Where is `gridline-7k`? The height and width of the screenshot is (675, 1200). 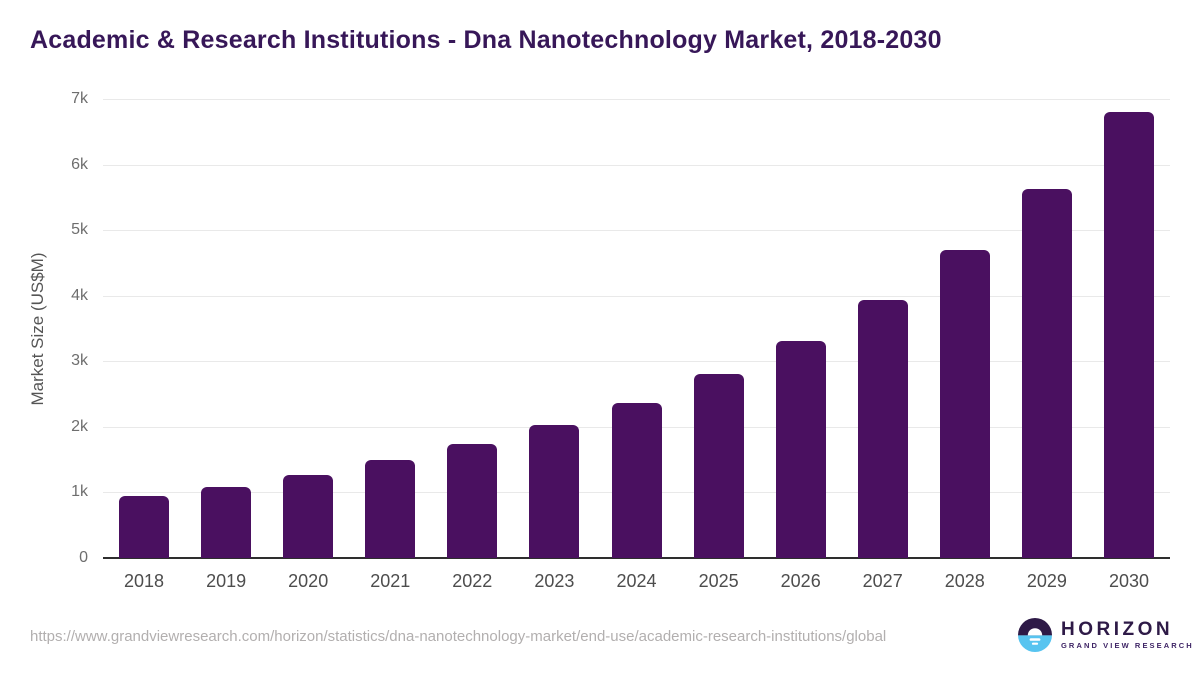 gridline-7k is located at coordinates (636, 99).